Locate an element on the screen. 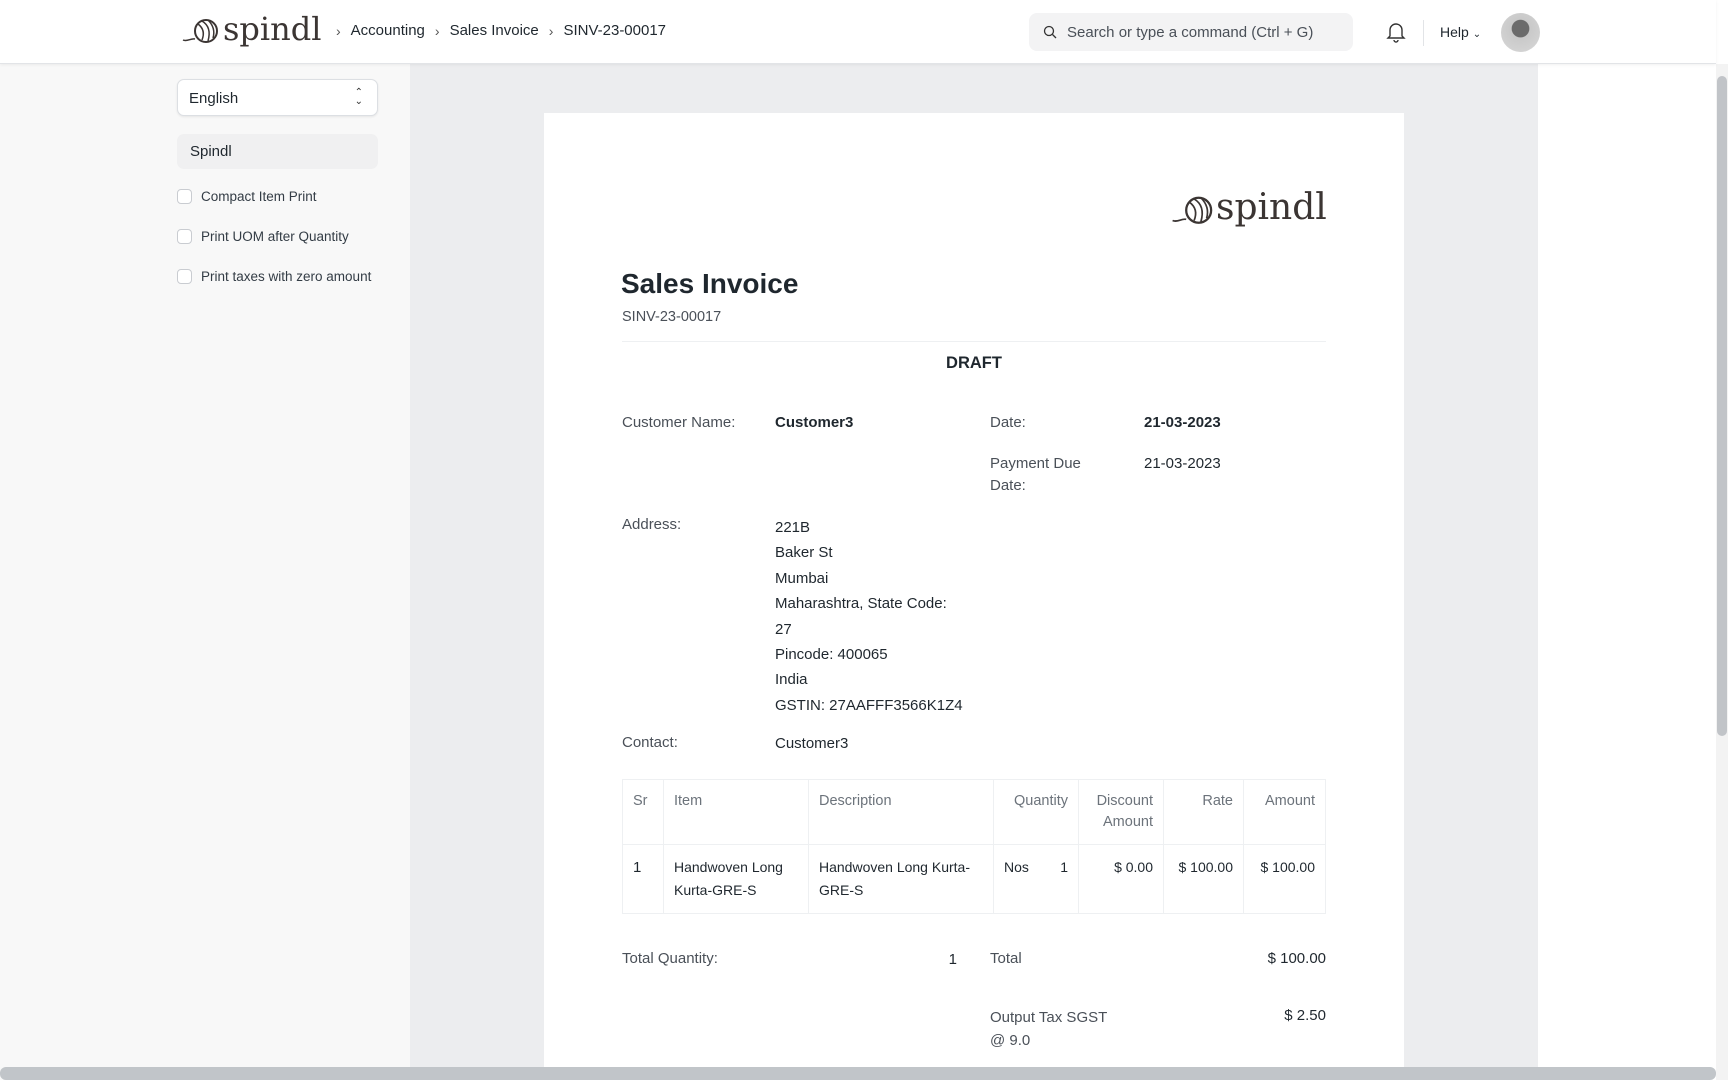 This screenshot has height=1080, width=1728. language-select: English ⌃ ⌄ is located at coordinates (277, 97).